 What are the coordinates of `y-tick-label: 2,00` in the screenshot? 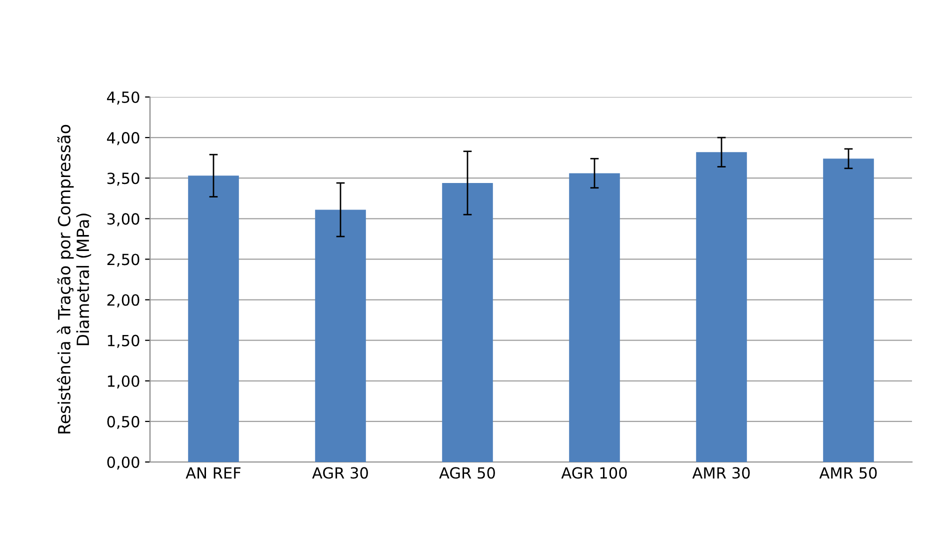 It's located at (123, 301).